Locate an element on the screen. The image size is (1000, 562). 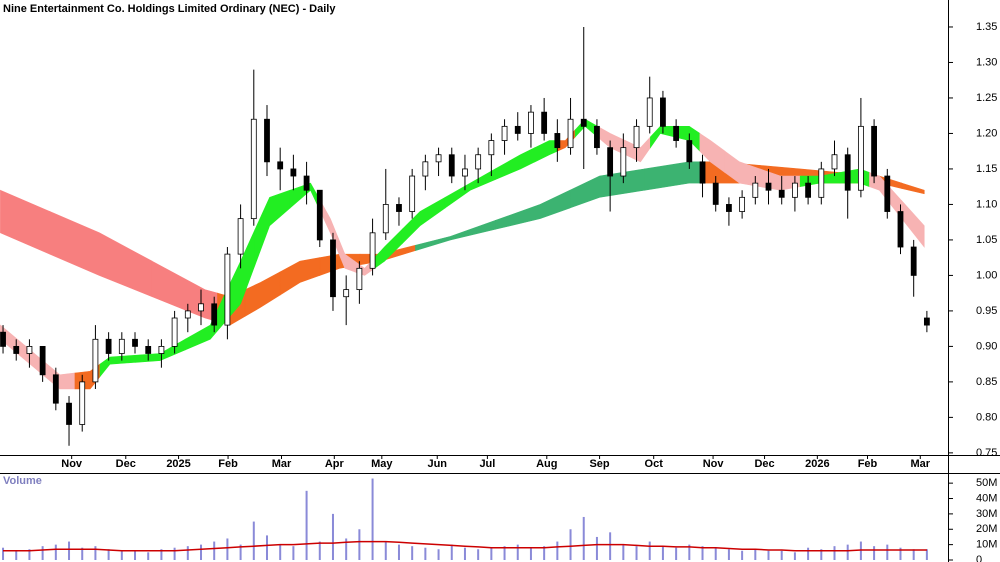
x-tick-label: Feb is located at coordinates (868, 464).